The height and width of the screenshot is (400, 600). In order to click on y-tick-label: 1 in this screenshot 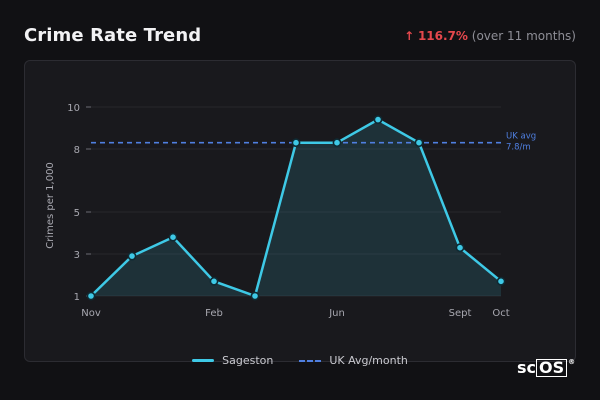, I will do `click(77, 297)`.